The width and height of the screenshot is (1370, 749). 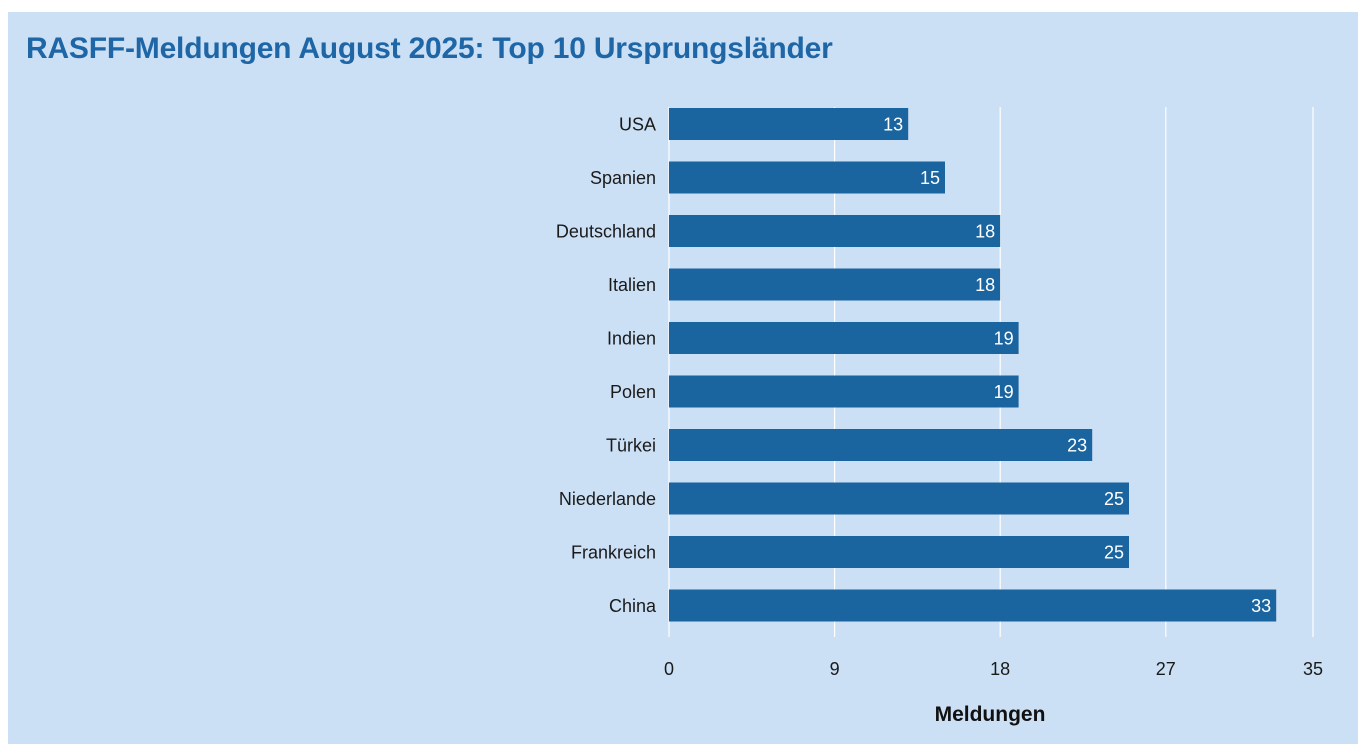 I want to click on category-label: Frankreich, so click(x=613, y=553).